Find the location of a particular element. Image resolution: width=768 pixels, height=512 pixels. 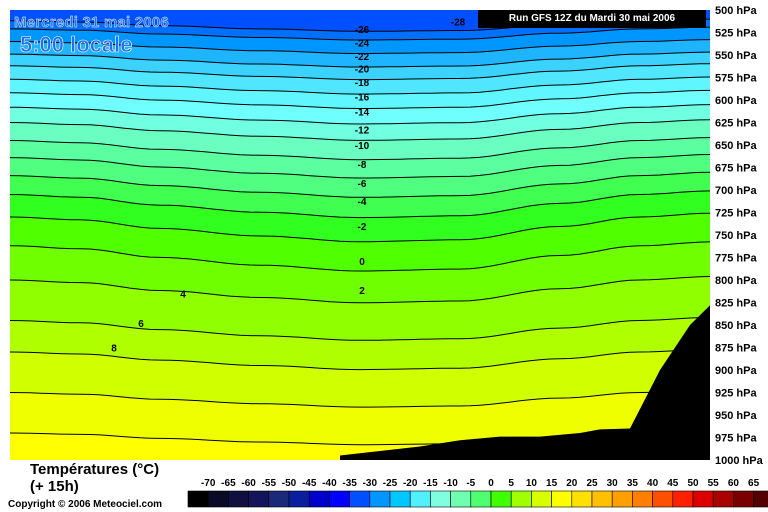

terrain is located at coordinates (525, 382).